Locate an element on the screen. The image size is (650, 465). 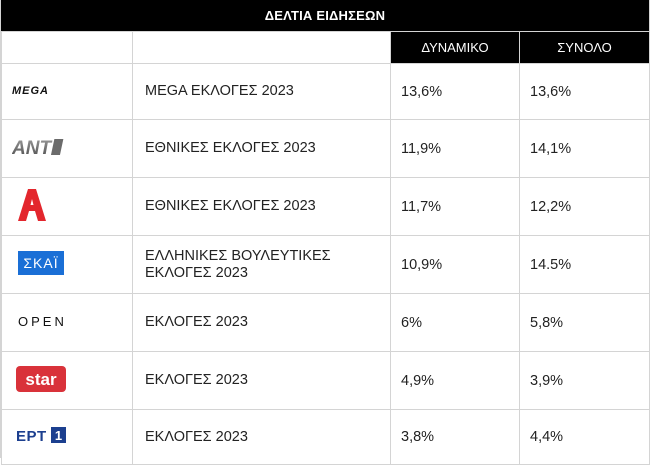
total-value: 5,8% is located at coordinates (584, 322).